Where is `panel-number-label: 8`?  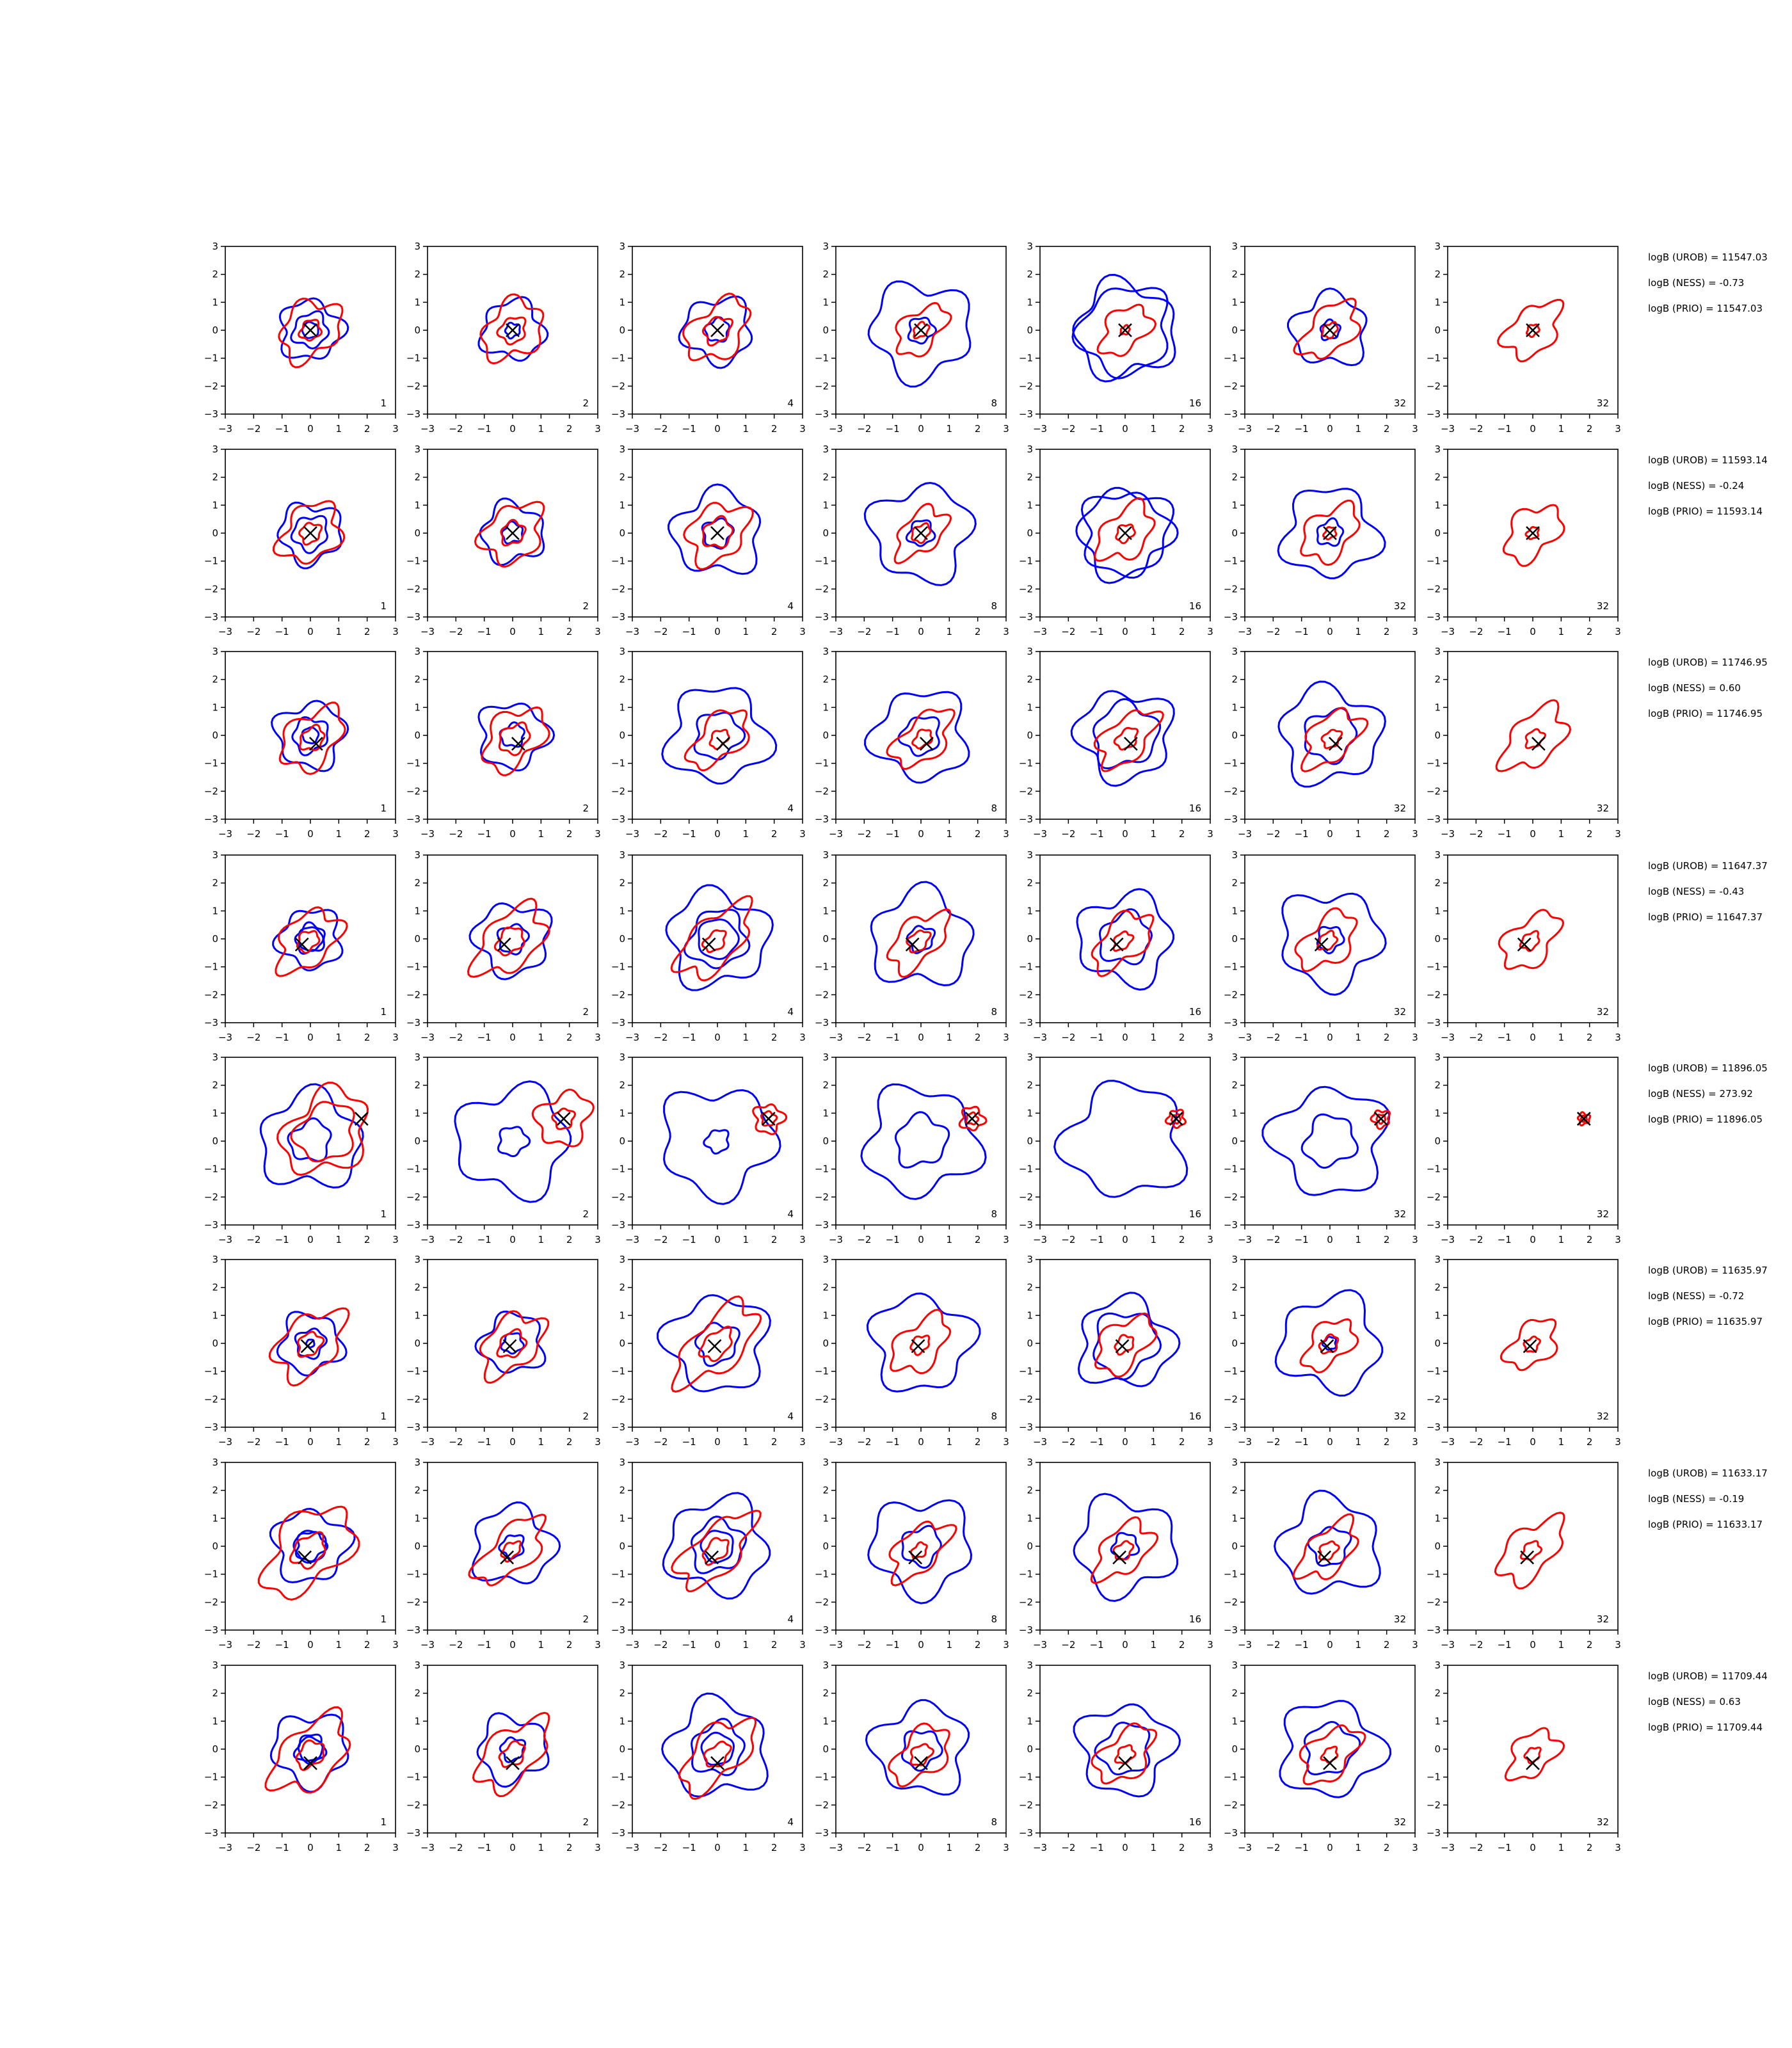 panel-number-label: 8 is located at coordinates (994, 1012).